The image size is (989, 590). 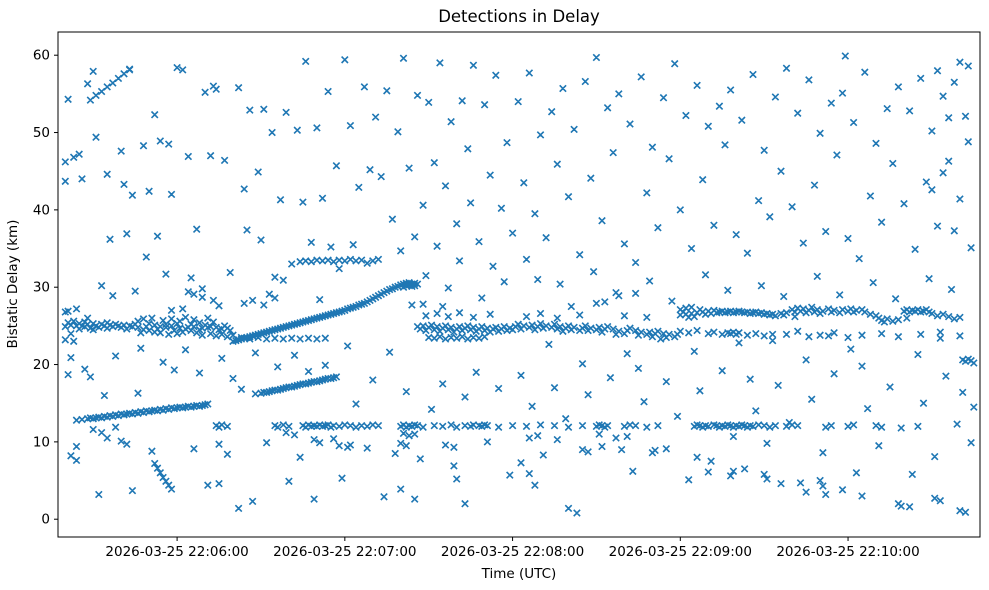 What do you see at coordinates (176, 552) in the screenshot?
I see `x-tick-label: 2026-03-25 22:06:00` at bounding box center [176, 552].